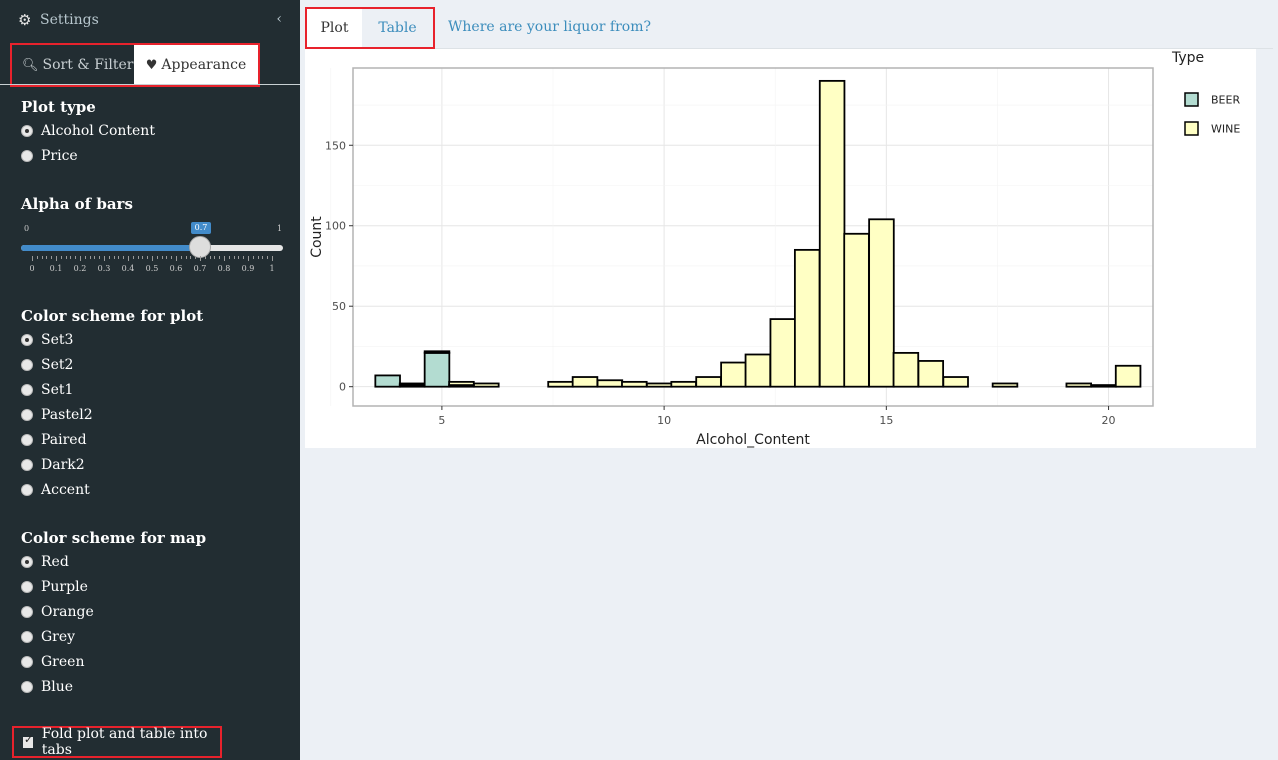  I want to click on tab-appearance-label: Appearance, so click(204, 65).